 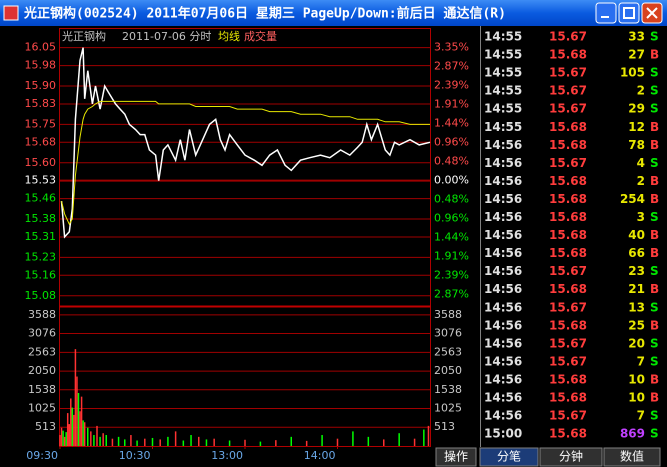 I want to click on trade-volume: 12, so click(x=636, y=127).